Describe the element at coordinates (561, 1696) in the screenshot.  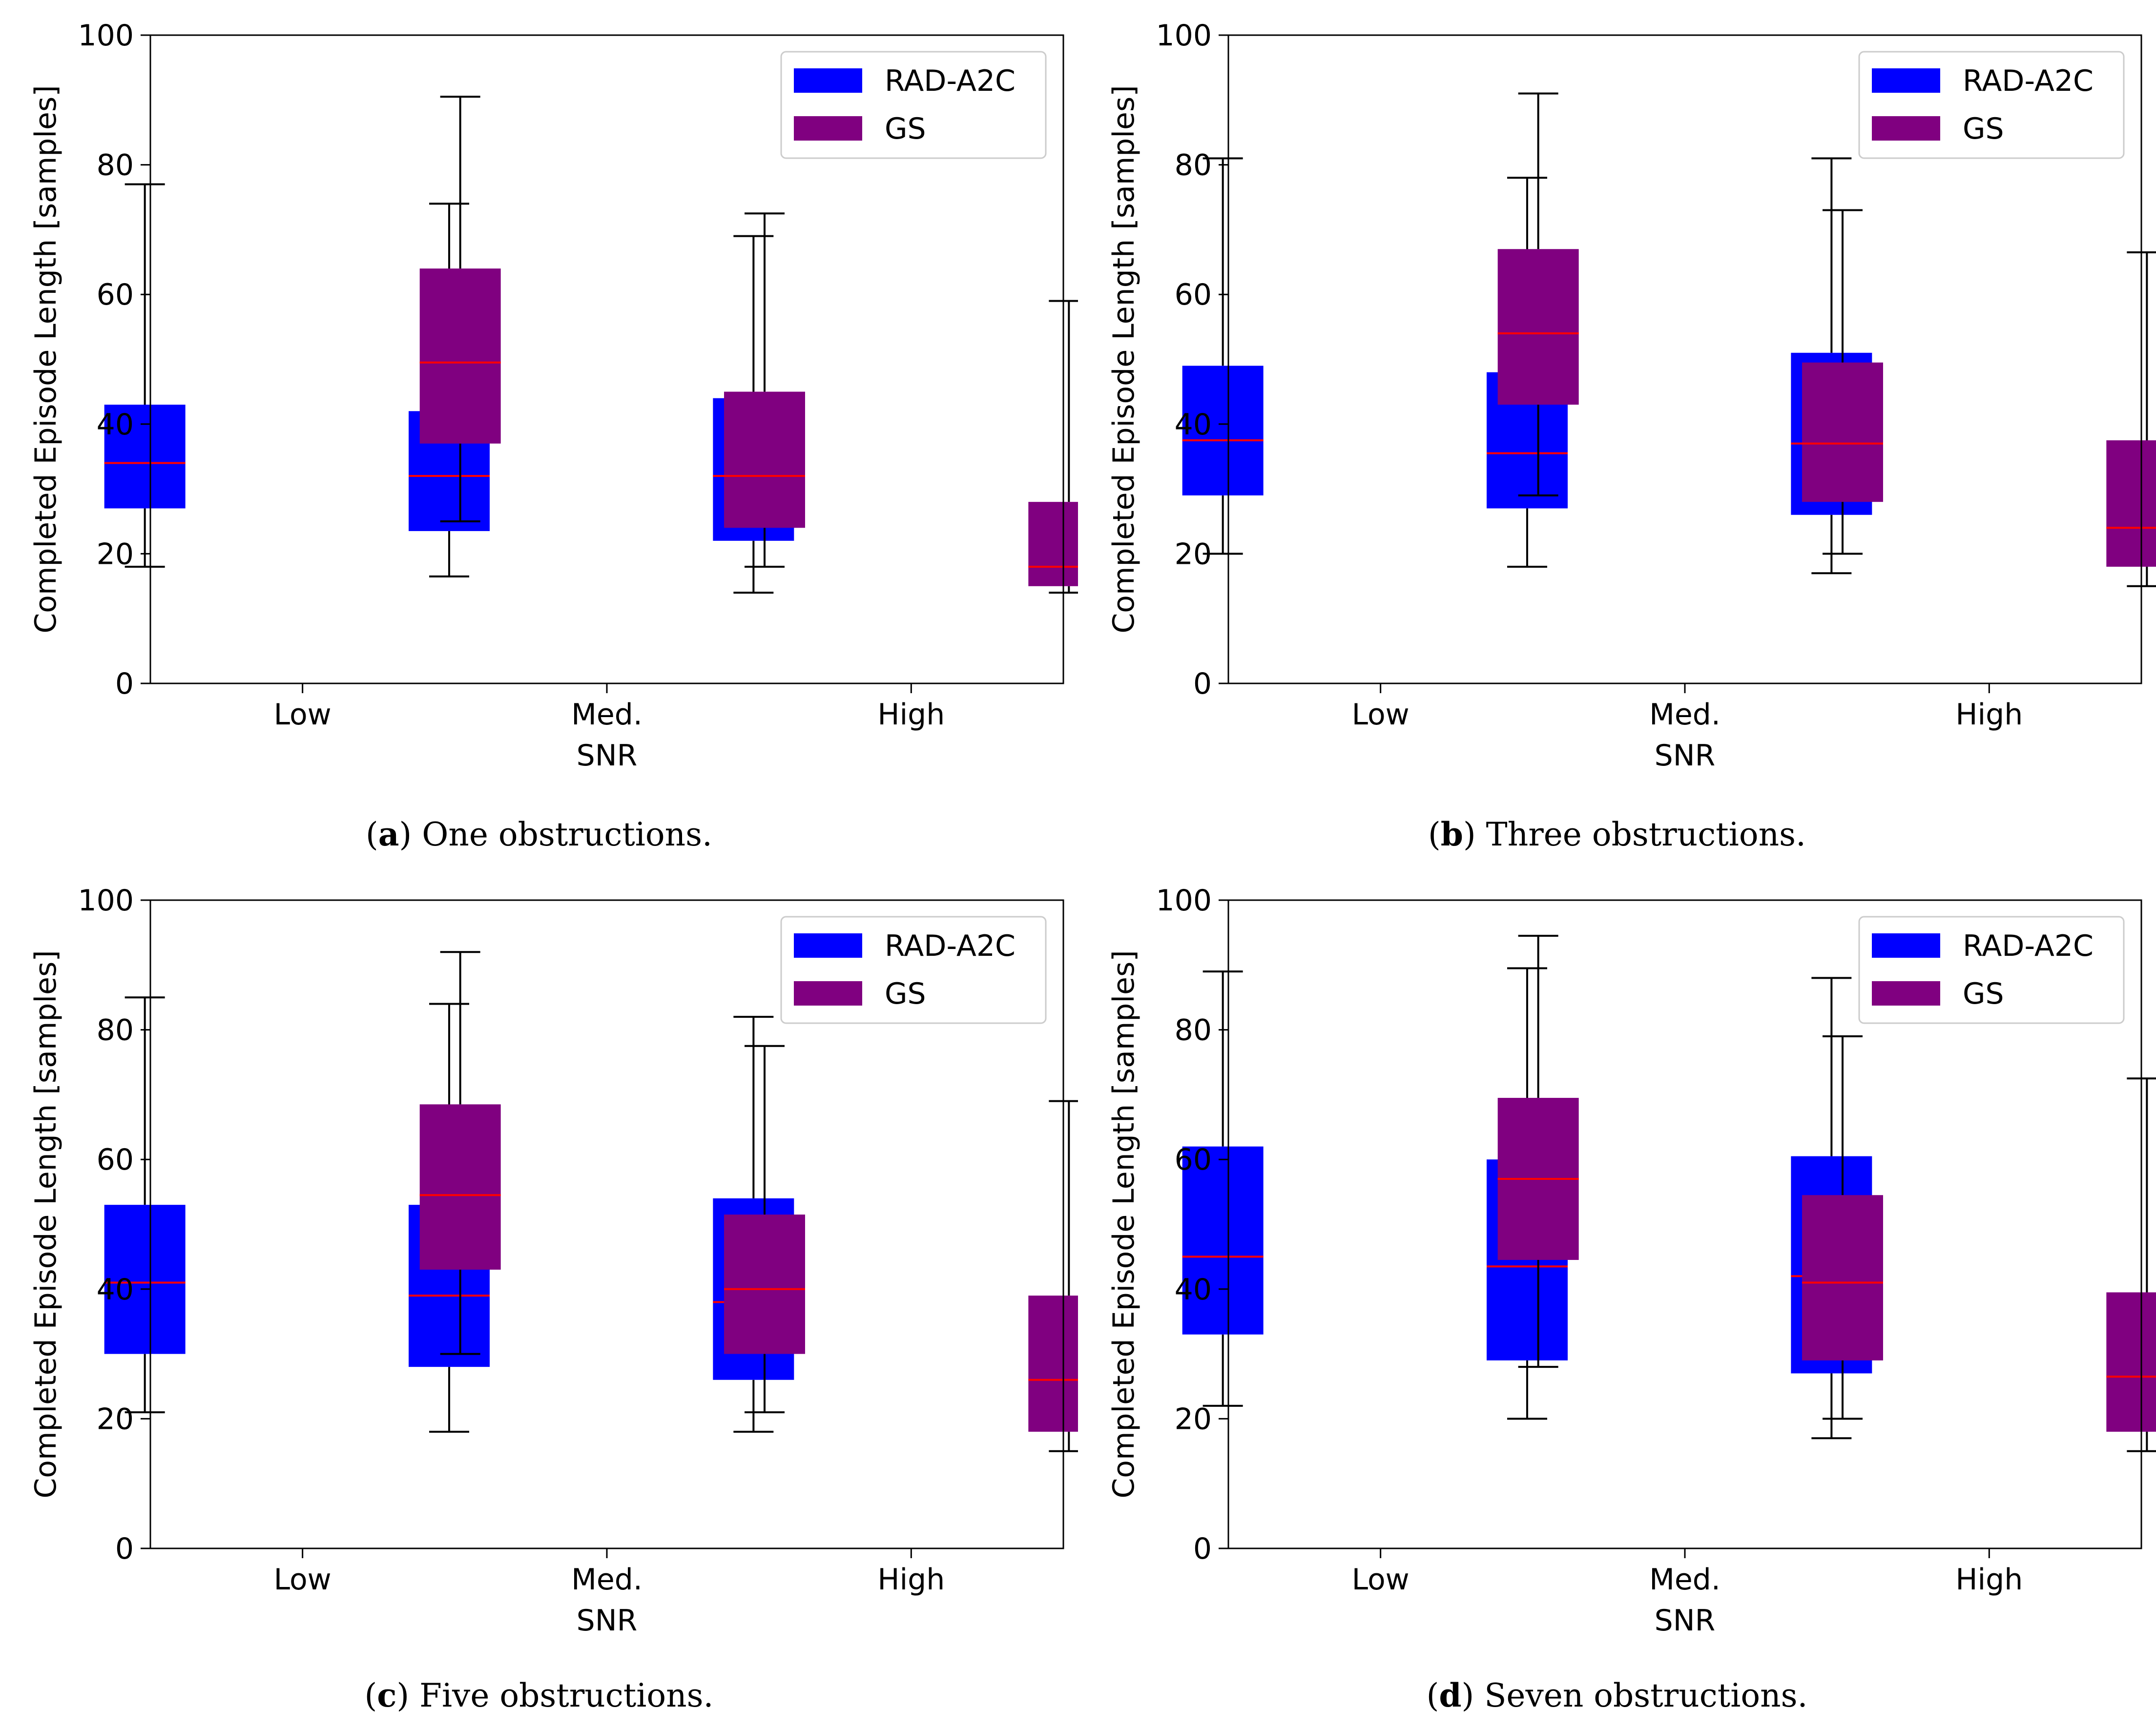
I see `caption-c-text: Five obstructions.` at that location.